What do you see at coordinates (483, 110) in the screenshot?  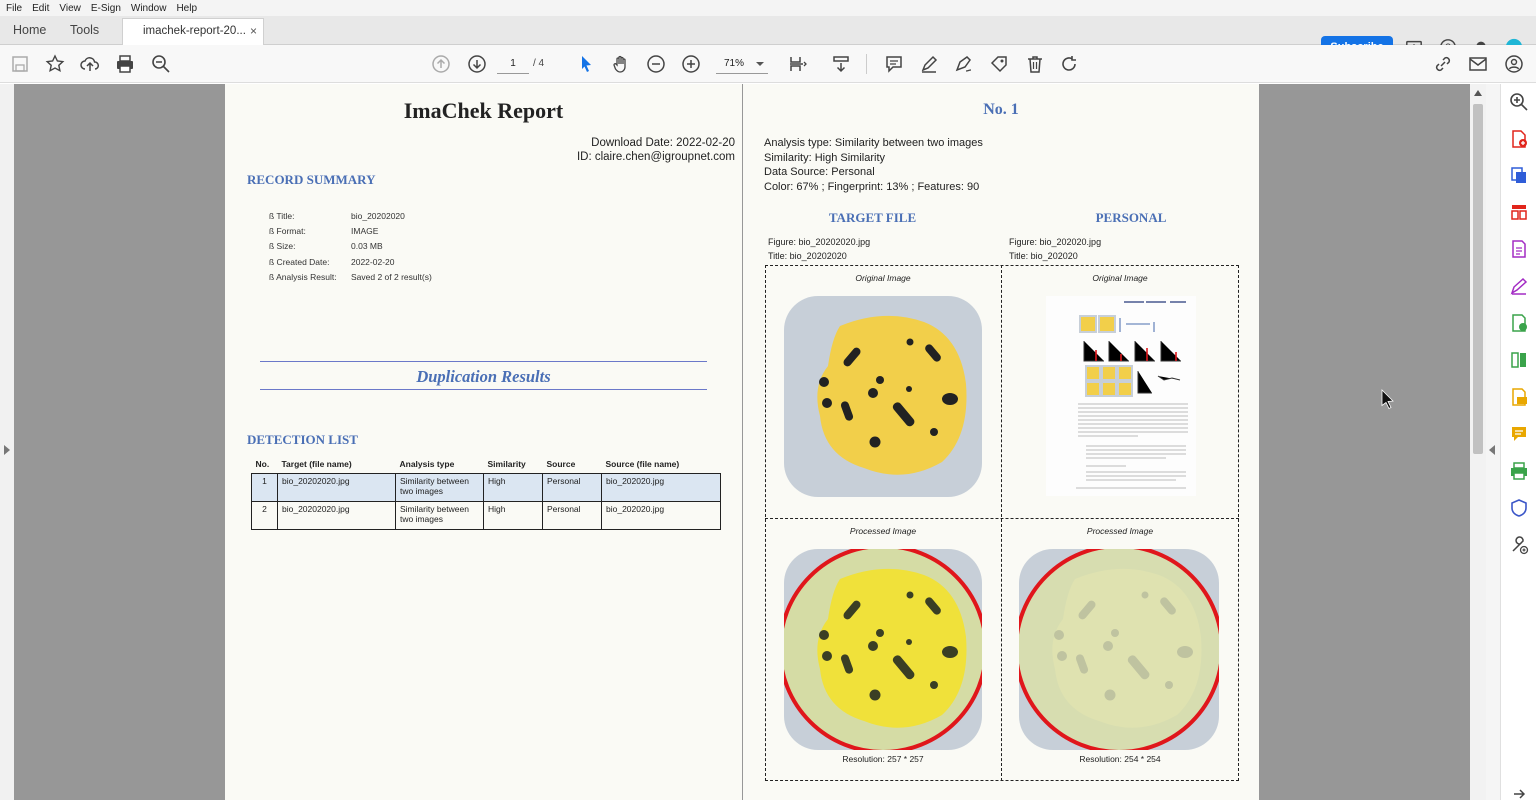 I see `report-title: ImaChek Report` at bounding box center [483, 110].